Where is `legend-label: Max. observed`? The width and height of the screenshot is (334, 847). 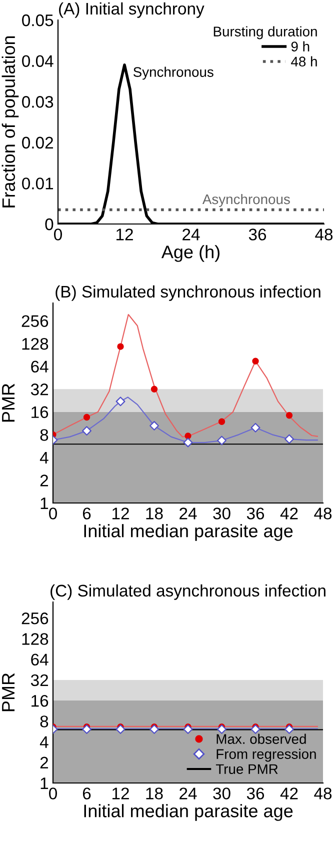
legend-label: Max. observed is located at coordinates (261, 739).